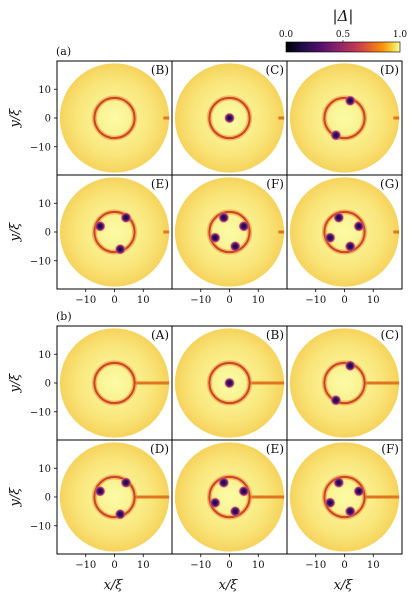  I want to click on panel: (D), so click(344, 118).